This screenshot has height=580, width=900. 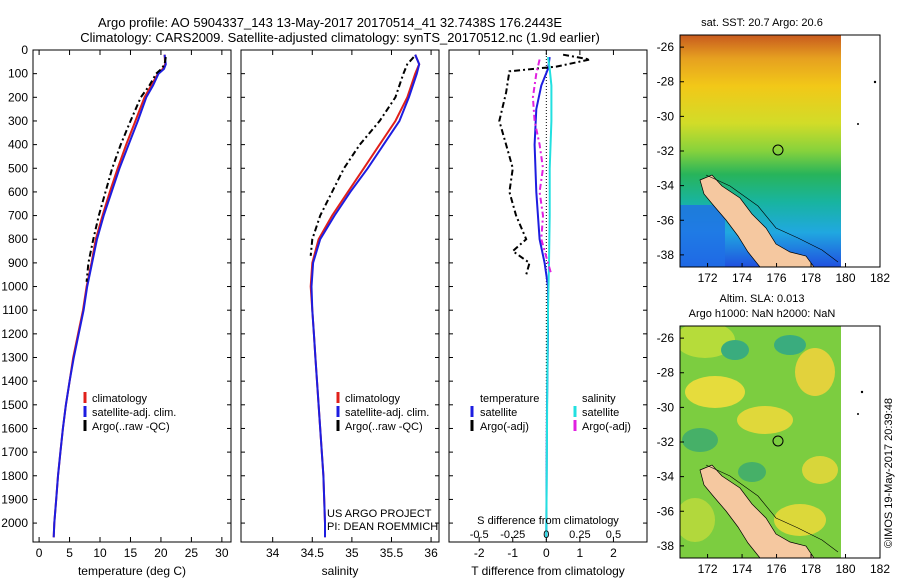 What do you see at coordinates (880, 278) in the screenshot?
I see `lon-tick-label: 182` at bounding box center [880, 278].